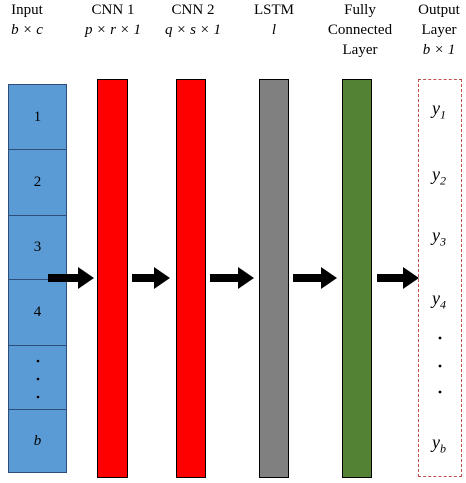  What do you see at coordinates (232, 278) in the screenshot?
I see `arrow-cnn2-to-lstm-icon` at bounding box center [232, 278].